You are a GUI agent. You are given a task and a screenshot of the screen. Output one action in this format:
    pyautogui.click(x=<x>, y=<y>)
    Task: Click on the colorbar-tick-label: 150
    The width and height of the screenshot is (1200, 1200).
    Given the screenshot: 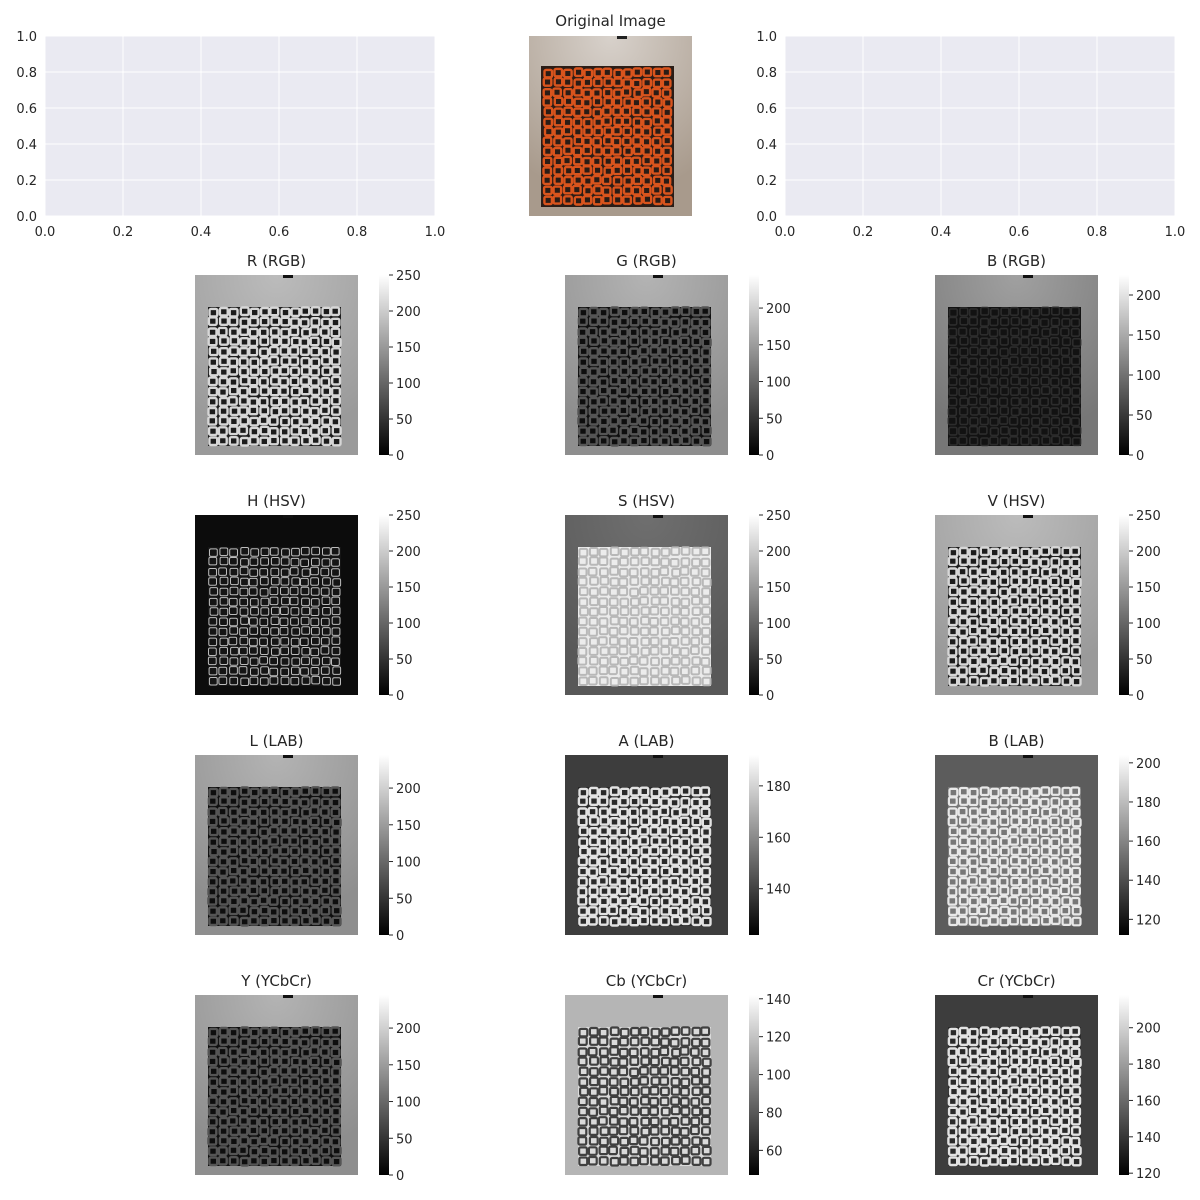 What is the action you would take?
    pyautogui.click(x=408, y=826)
    